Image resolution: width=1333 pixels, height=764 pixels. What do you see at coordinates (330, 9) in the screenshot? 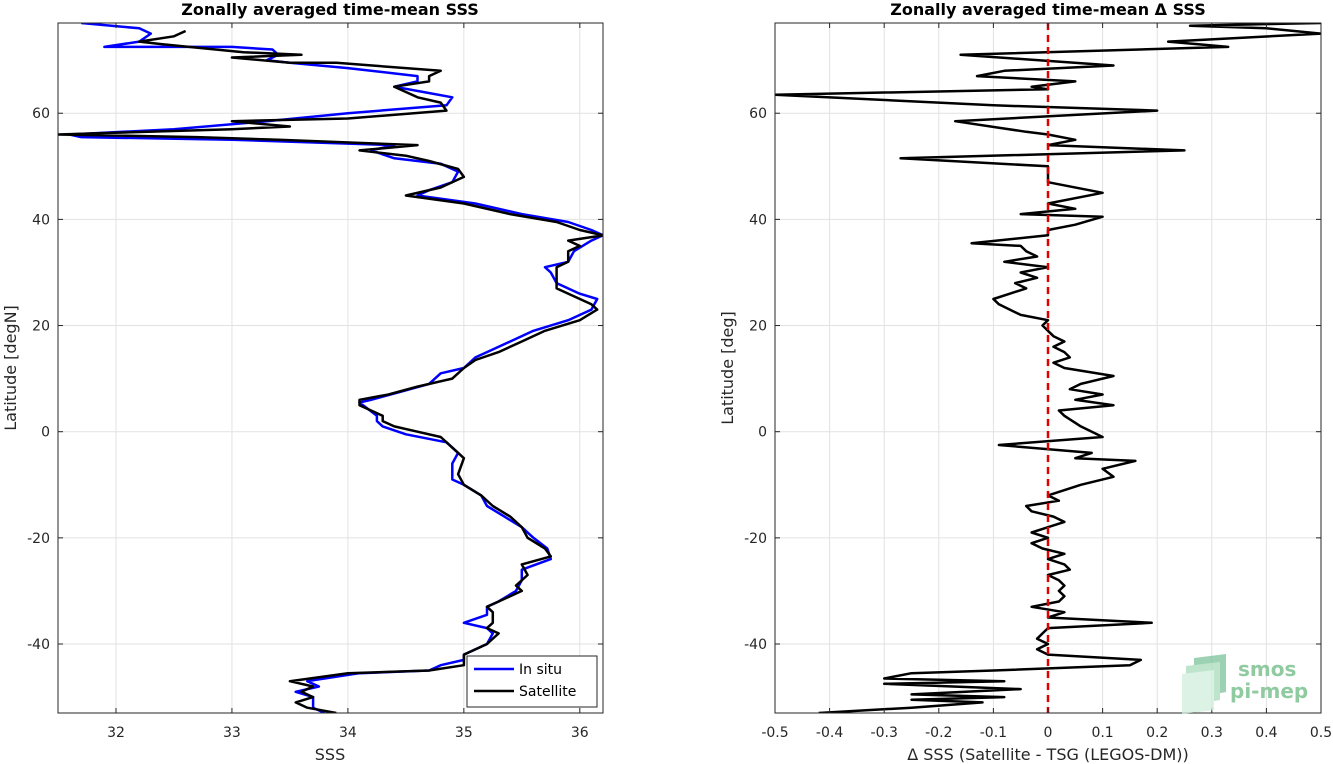
I see `sss-chart-title: Zonally averaged time-mean SSS` at bounding box center [330, 9].